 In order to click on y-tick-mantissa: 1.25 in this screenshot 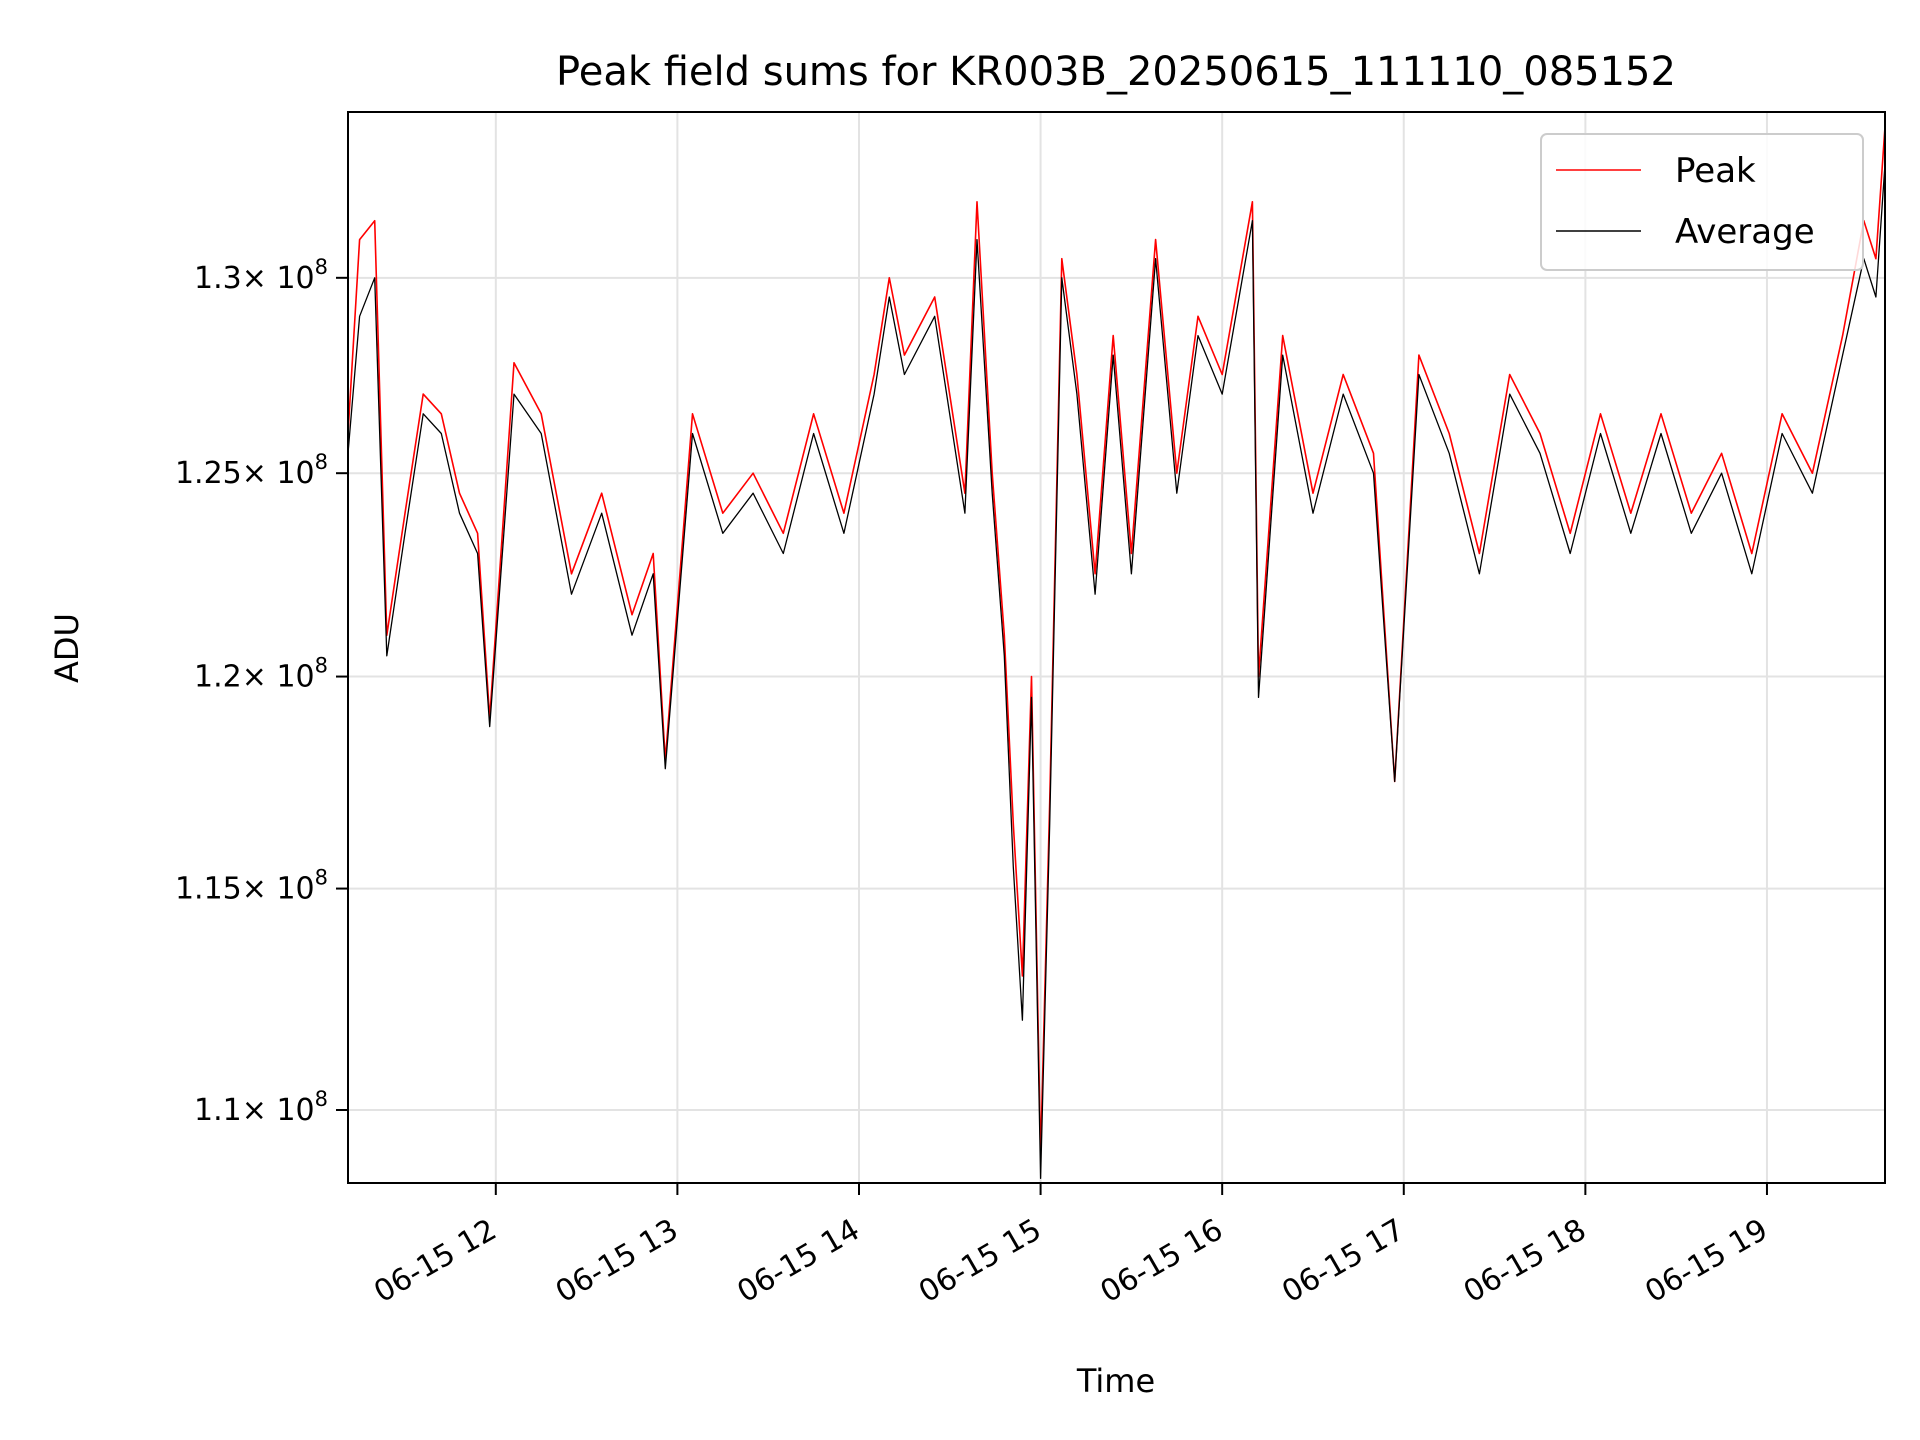, I will do `click(208, 473)`.